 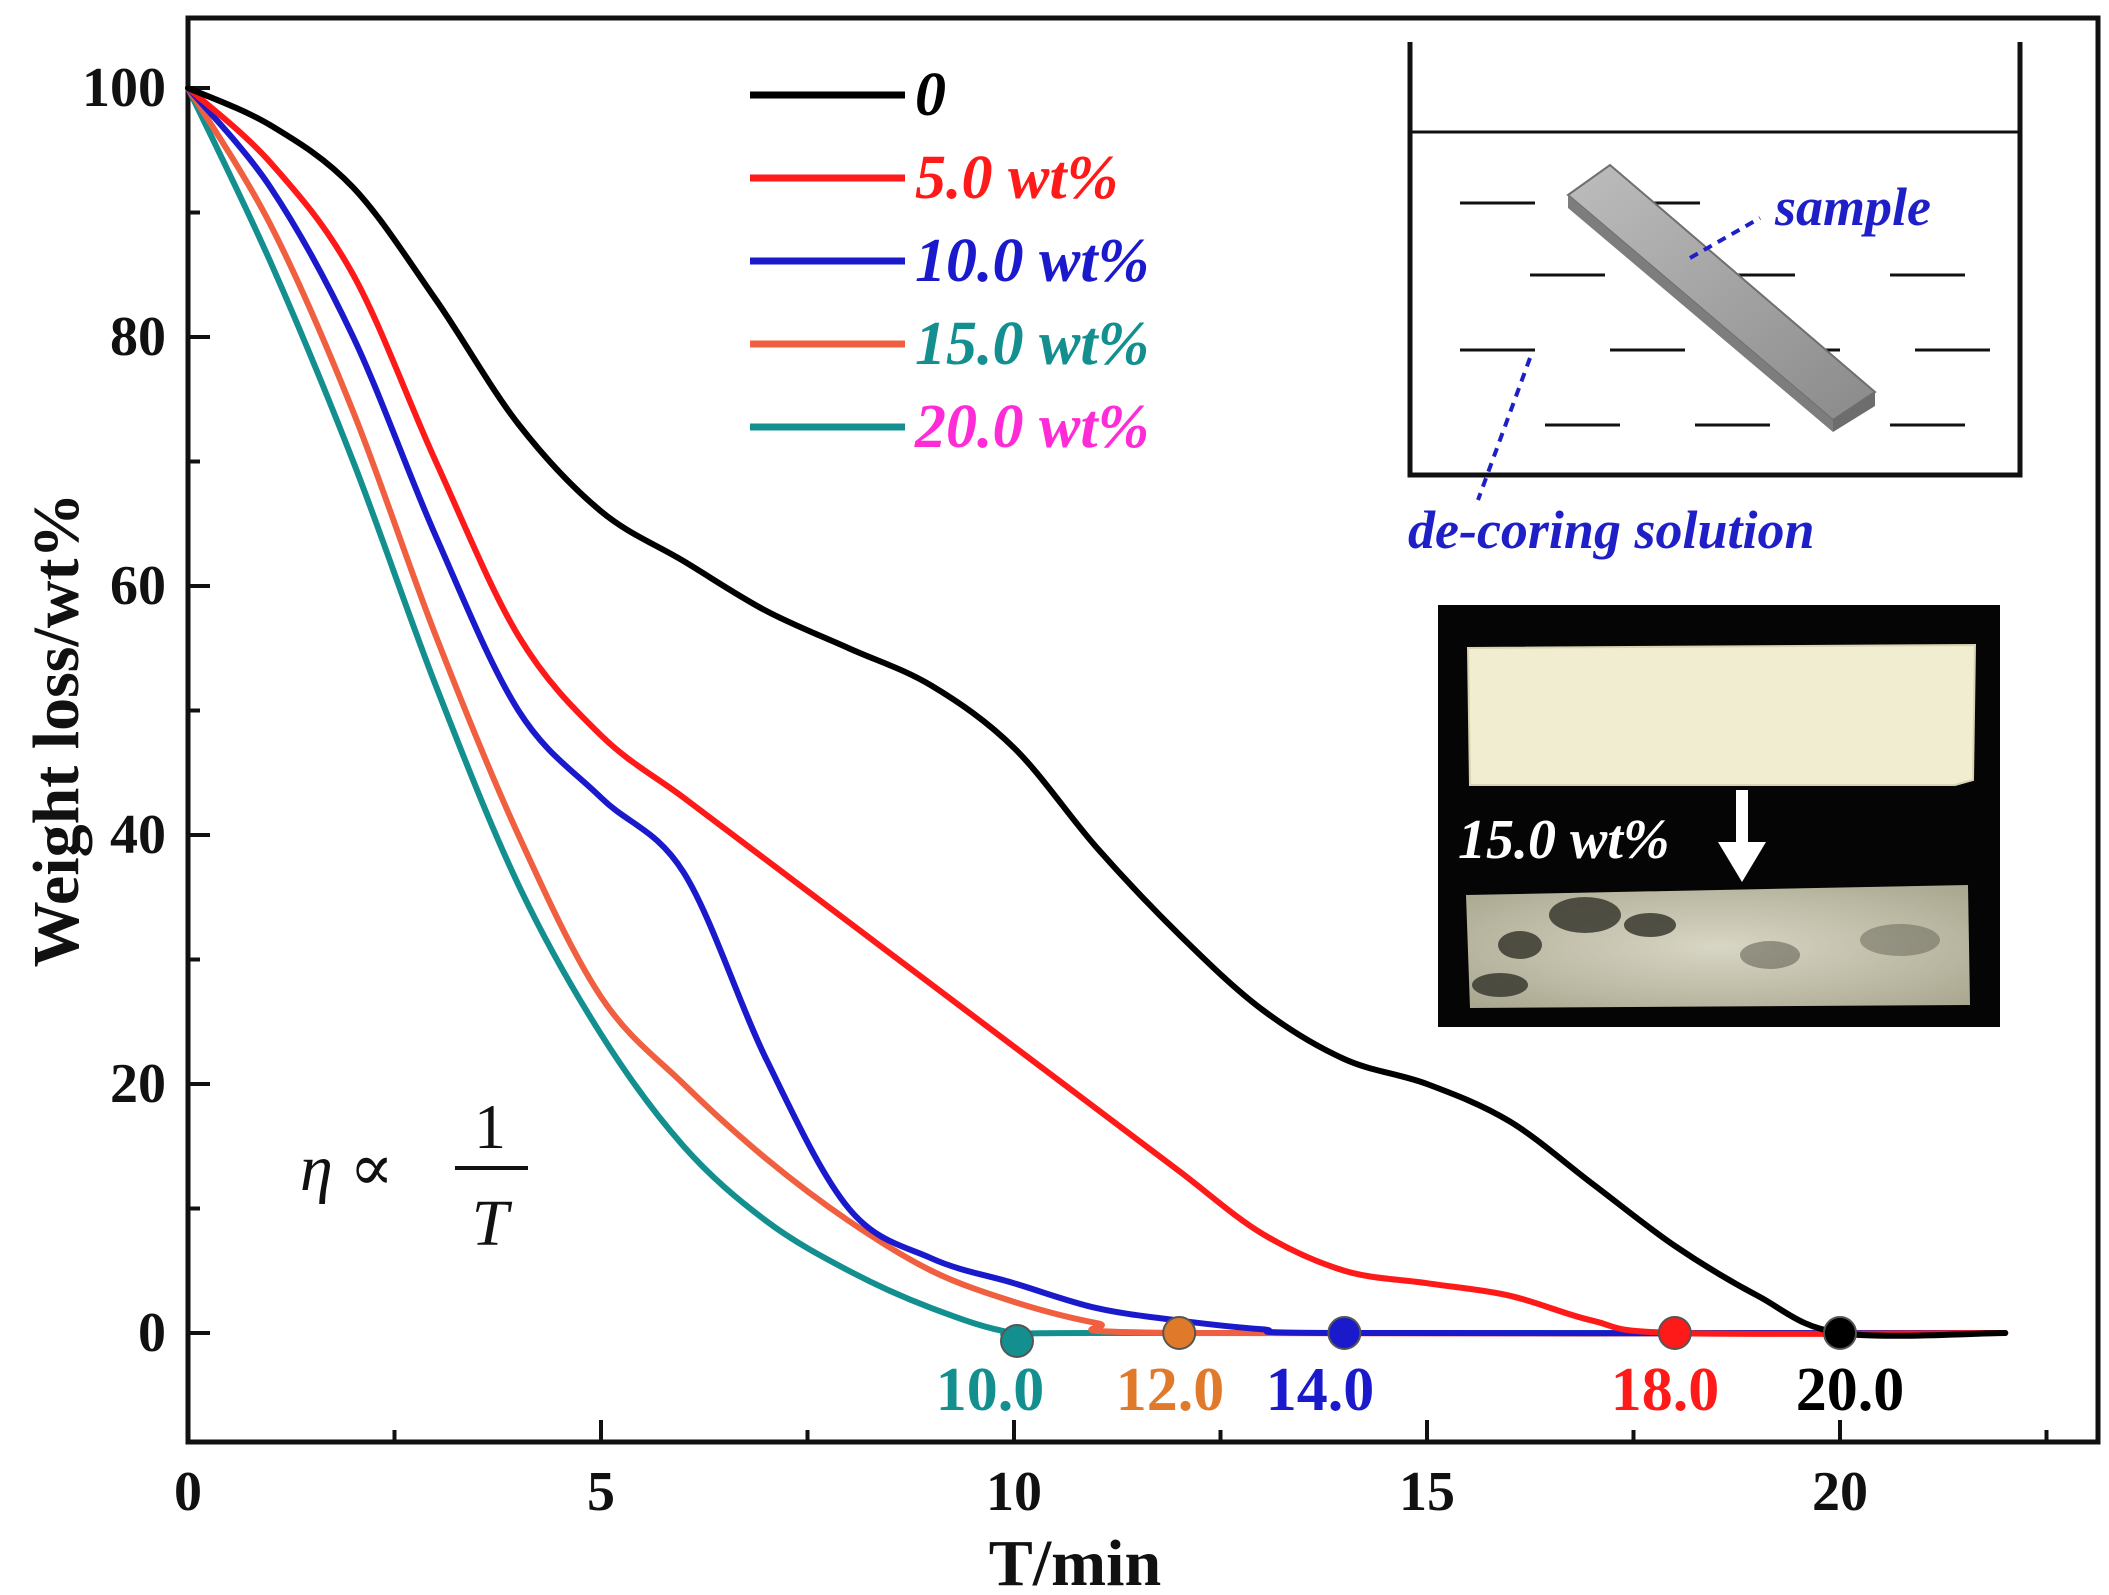 What do you see at coordinates (1032, 344) in the screenshot?
I see `legend-label-3: 15.0 wt%` at bounding box center [1032, 344].